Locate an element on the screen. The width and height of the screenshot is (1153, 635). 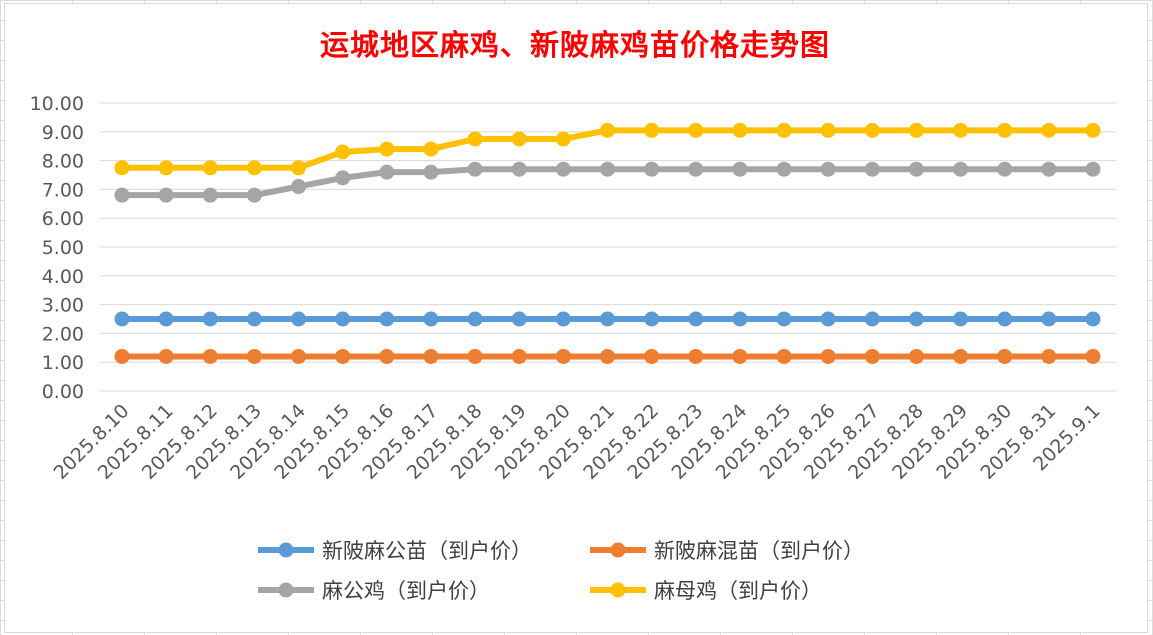
y-tick-label: 10.00 is located at coordinates (57, 104).